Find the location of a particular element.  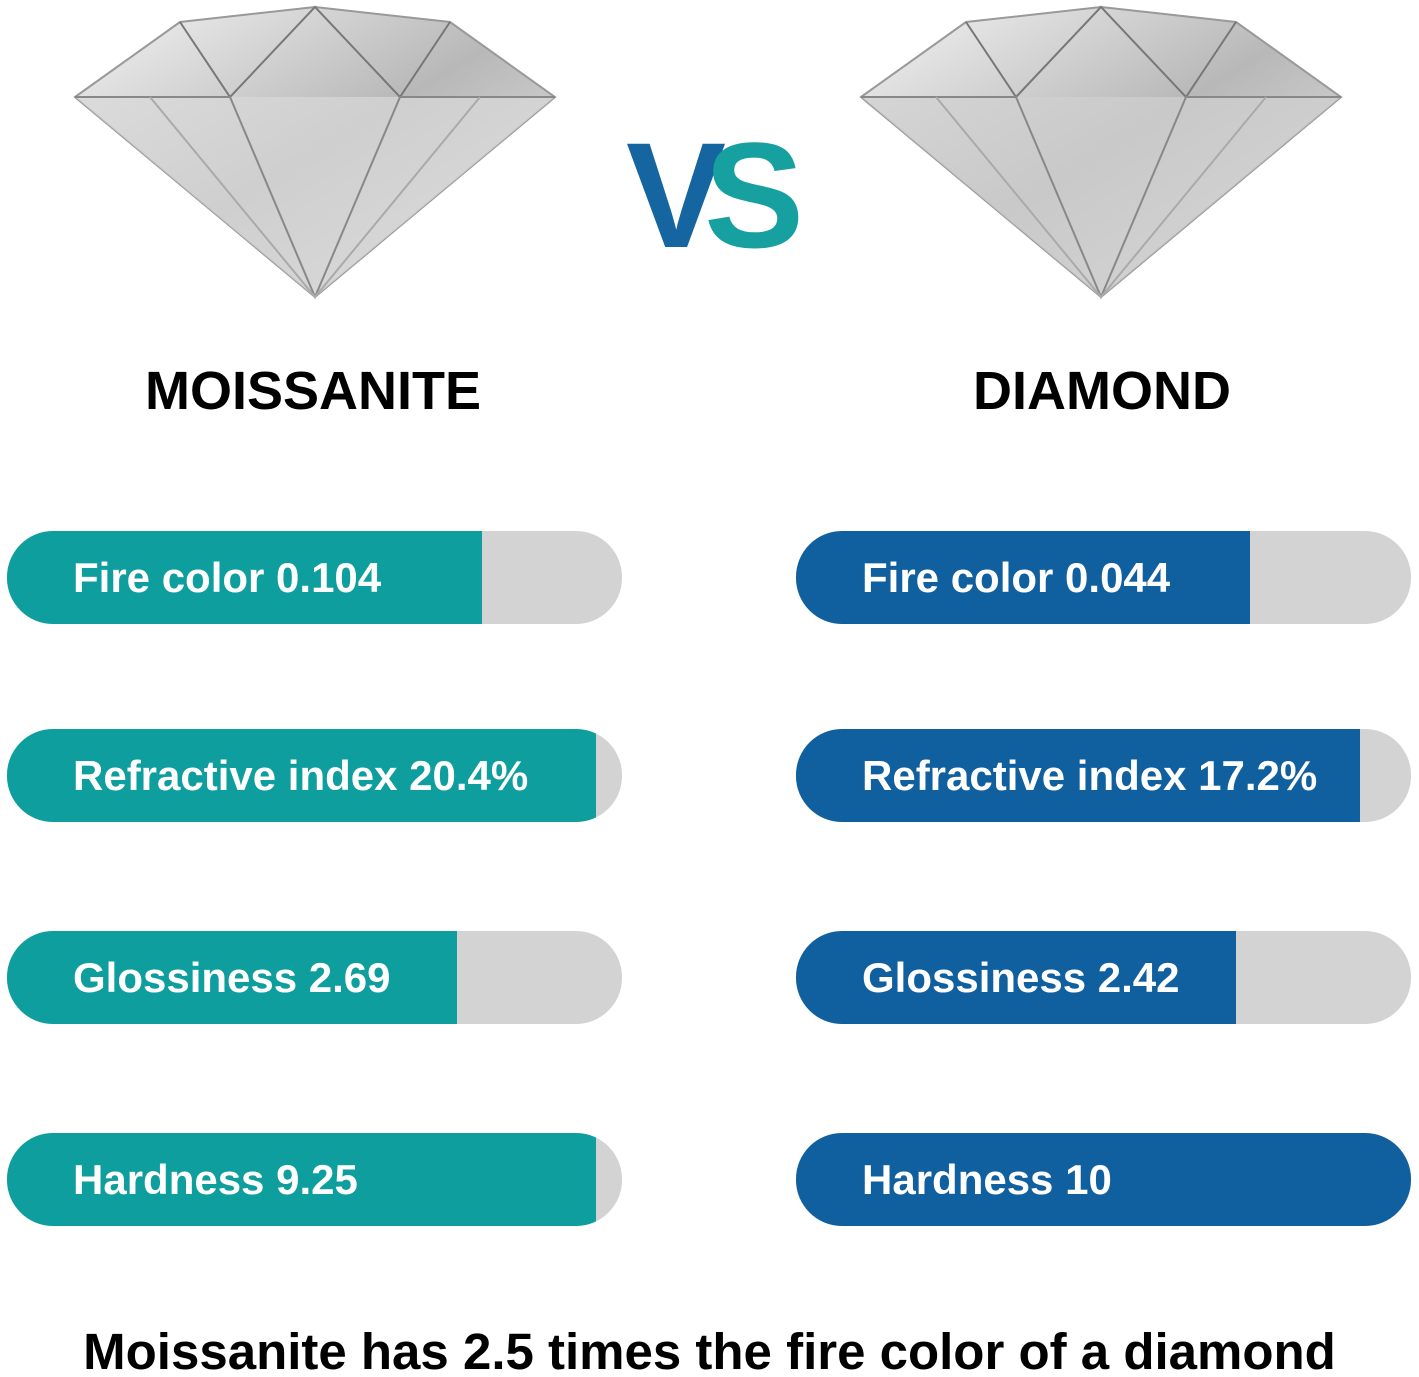

property-bar: Refractive index 17.2% is located at coordinates (1103, 775).